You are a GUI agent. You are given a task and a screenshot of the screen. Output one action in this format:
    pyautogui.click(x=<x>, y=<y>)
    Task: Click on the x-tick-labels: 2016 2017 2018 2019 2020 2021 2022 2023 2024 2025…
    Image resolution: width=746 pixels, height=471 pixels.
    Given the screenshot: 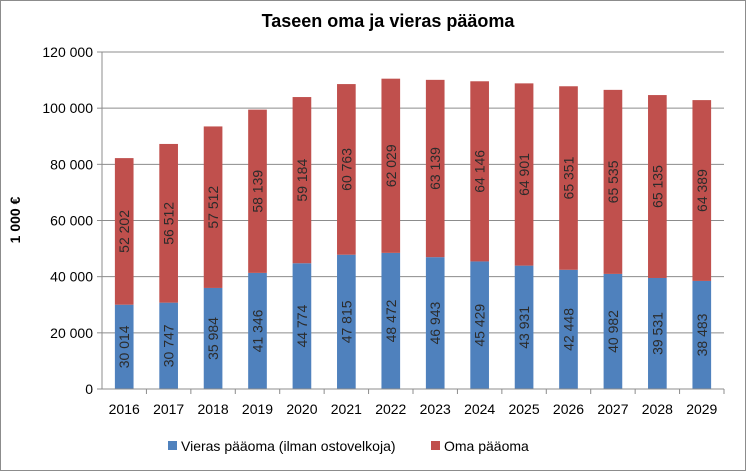 What is the action you would take?
    pyautogui.click(x=417, y=403)
    